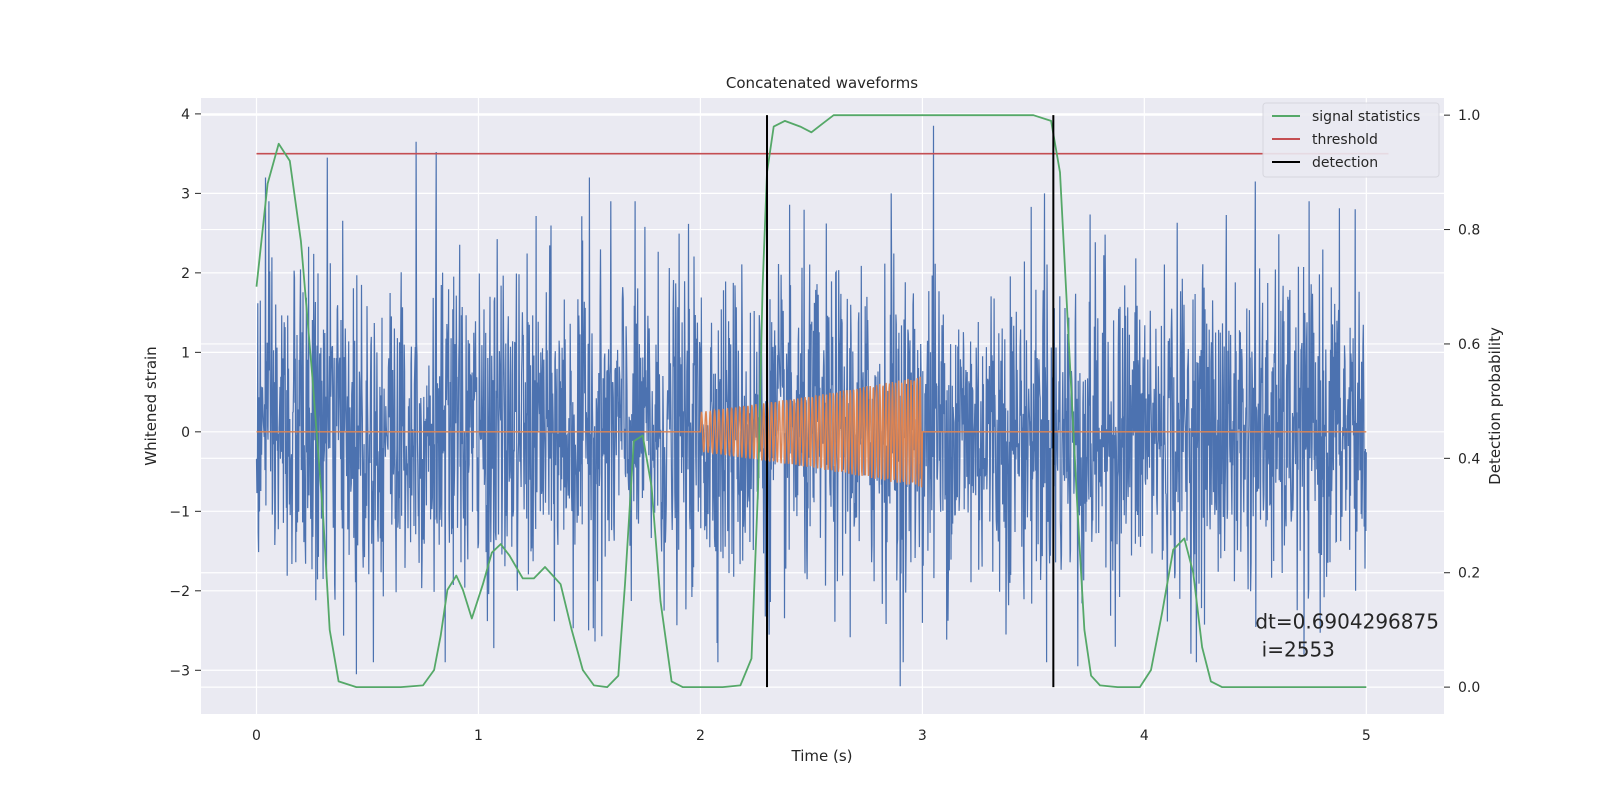 The height and width of the screenshot is (800, 1600). I want to click on y-tick-label: 1, so click(185, 353).